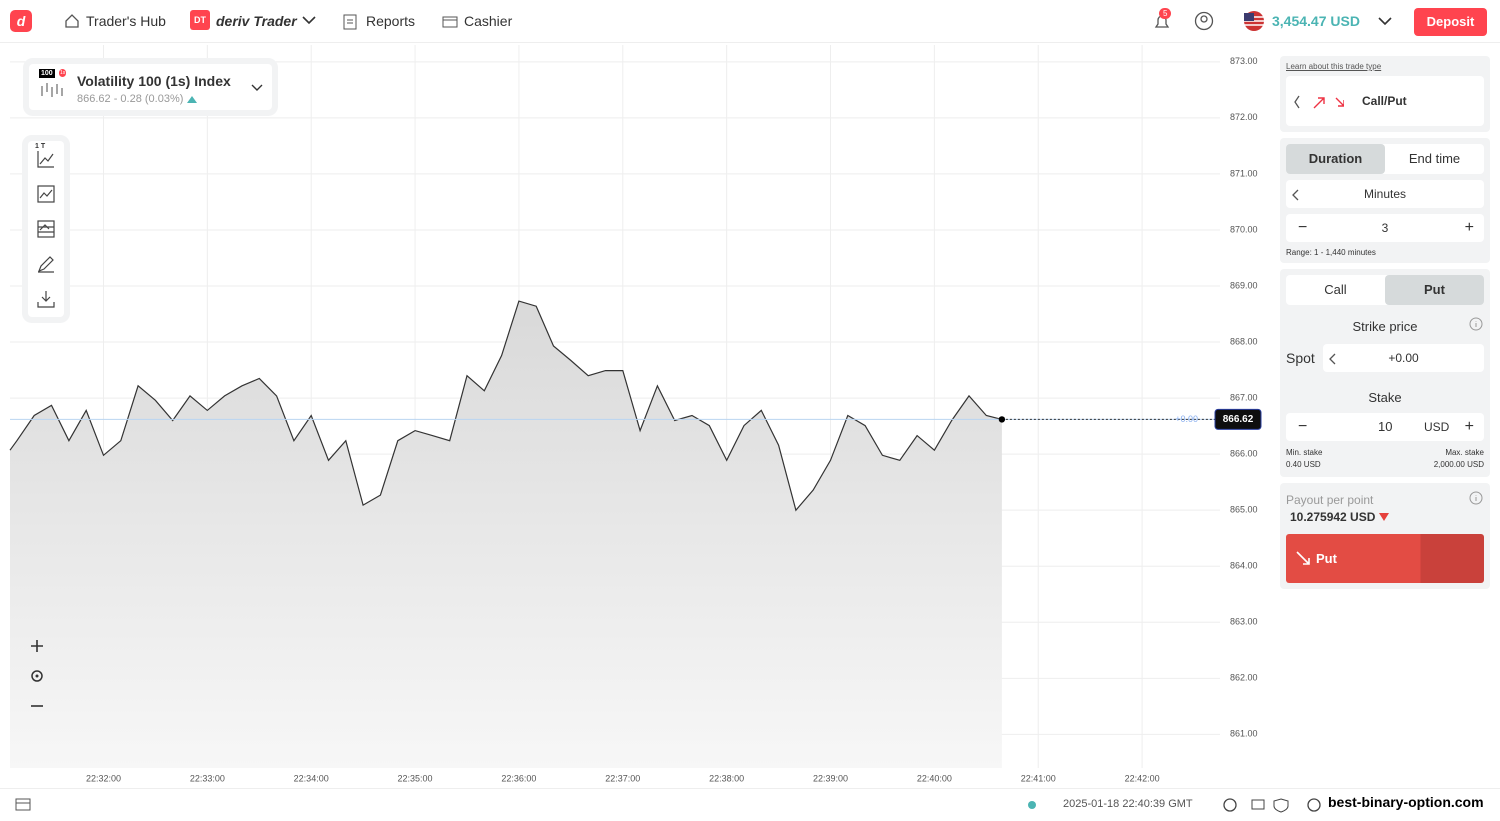 The height and width of the screenshot is (821, 1500). Describe the element at coordinates (1303, 464) in the screenshot. I see `min-stake-value: 0.40 USD` at that location.